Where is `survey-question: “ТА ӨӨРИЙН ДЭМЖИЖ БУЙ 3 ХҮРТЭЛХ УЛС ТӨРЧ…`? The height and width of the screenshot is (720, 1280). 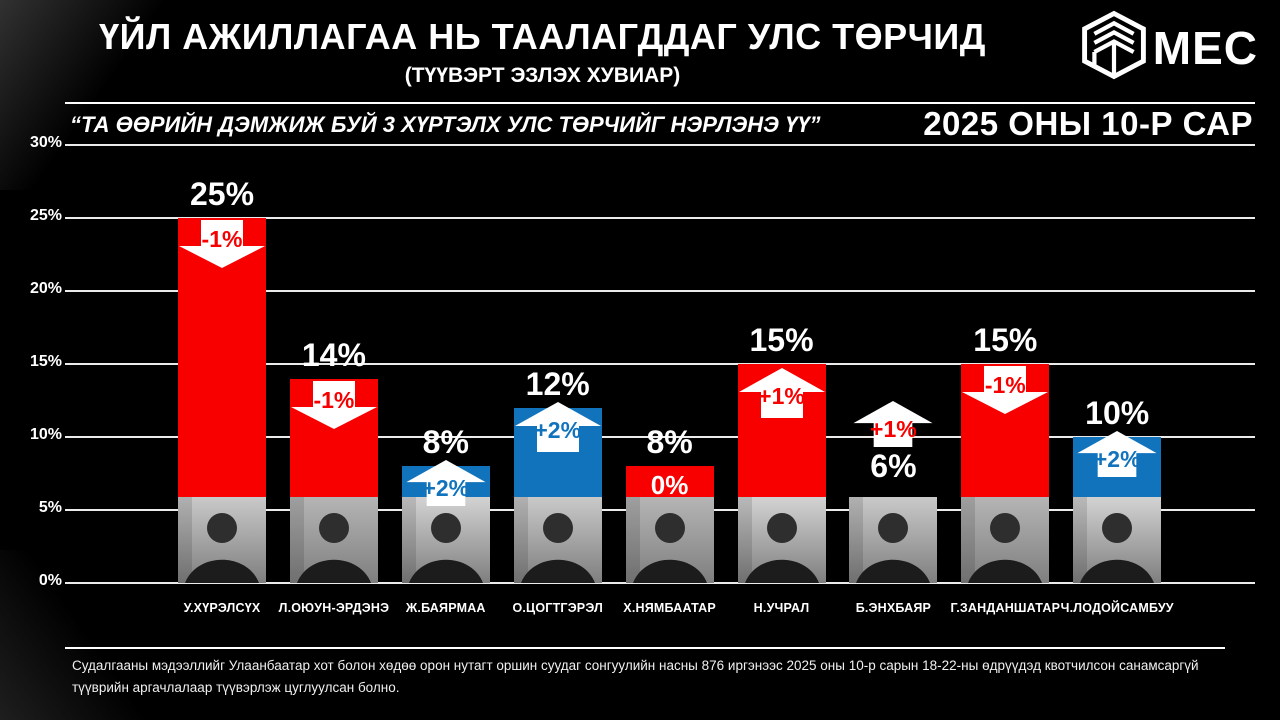 survey-question: “ТА ӨӨРИЙН ДЭМЖИЖ БУЙ 3 ХҮРТЭЛХ УЛС ТӨРЧ… is located at coordinates (445, 124).